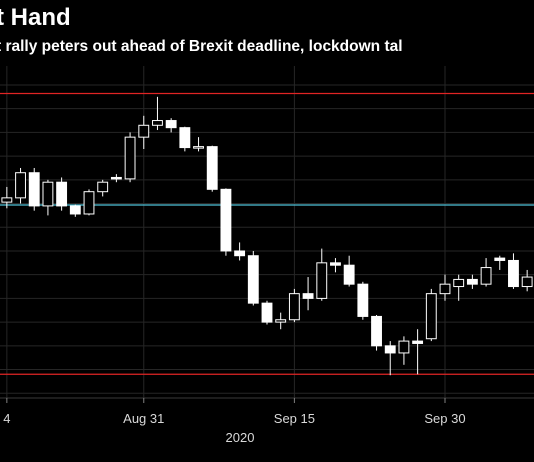 The height and width of the screenshot is (462, 534). Describe the element at coordinates (444, 418) in the screenshot. I see `x-tick-label-3: Sep 30` at that location.